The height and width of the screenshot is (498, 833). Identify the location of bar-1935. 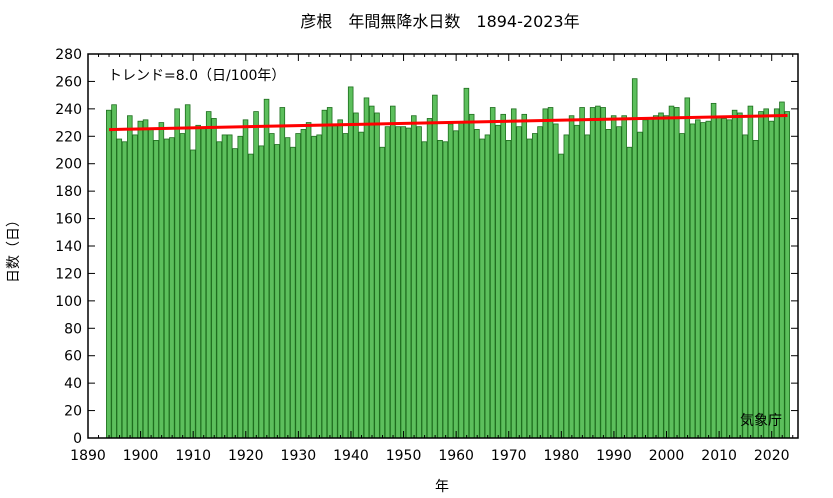
(324, 274).